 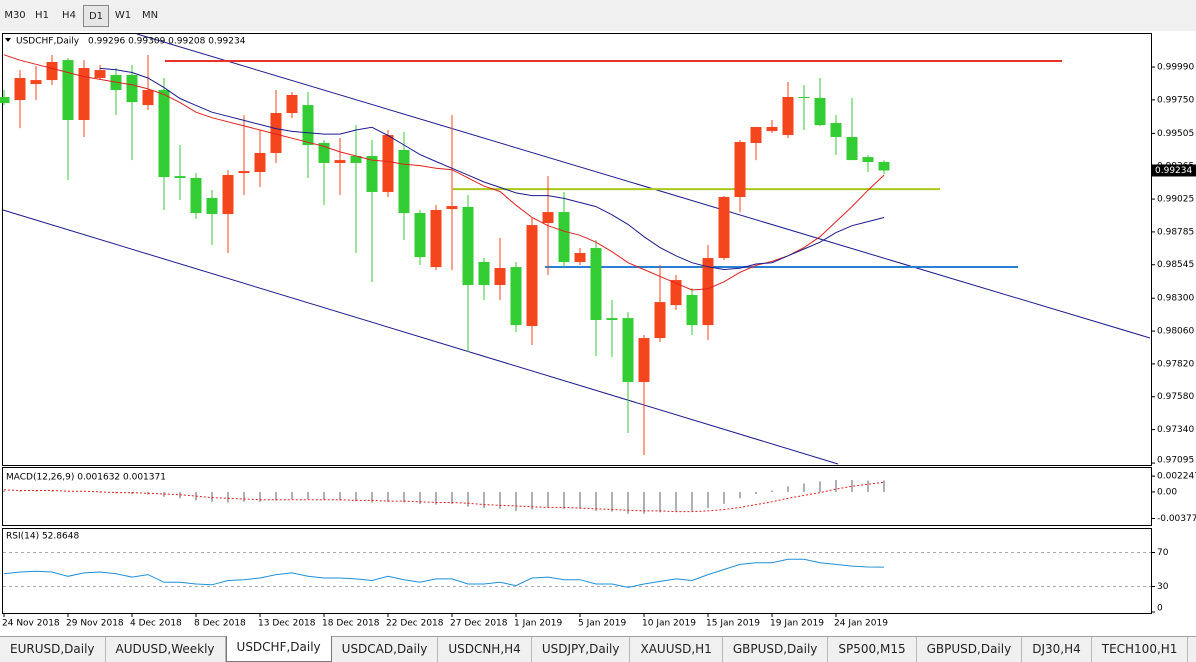 What do you see at coordinates (1175, 100) in the screenshot?
I see `y-tick-label: 0.99750` at bounding box center [1175, 100].